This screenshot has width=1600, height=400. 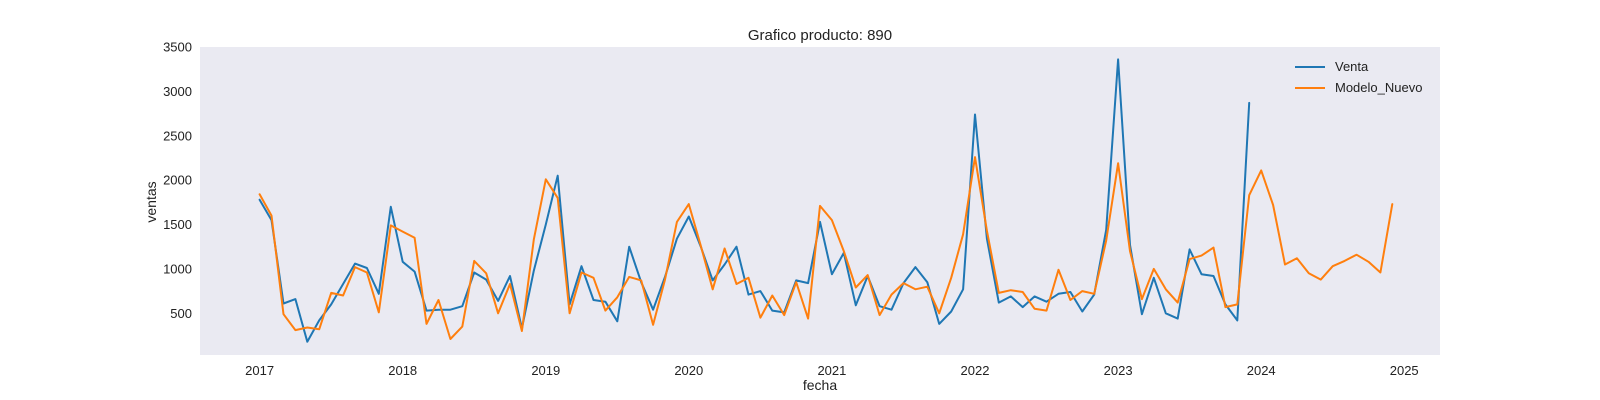 What do you see at coordinates (402, 370) in the screenshot?
I see `x-tick-label: 2018` at bounding box center [402, 370].